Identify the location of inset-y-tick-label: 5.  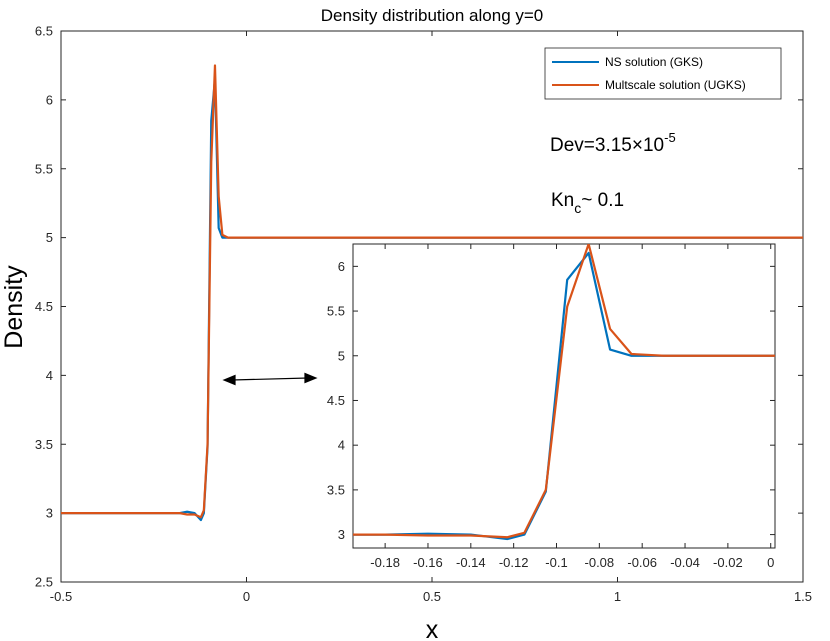
(341, 355).